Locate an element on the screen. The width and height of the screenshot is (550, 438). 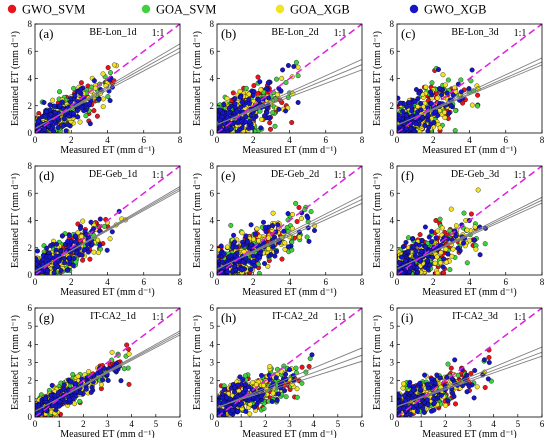
site-label: BE-Lon_2d is located at coordinates (294, 32).